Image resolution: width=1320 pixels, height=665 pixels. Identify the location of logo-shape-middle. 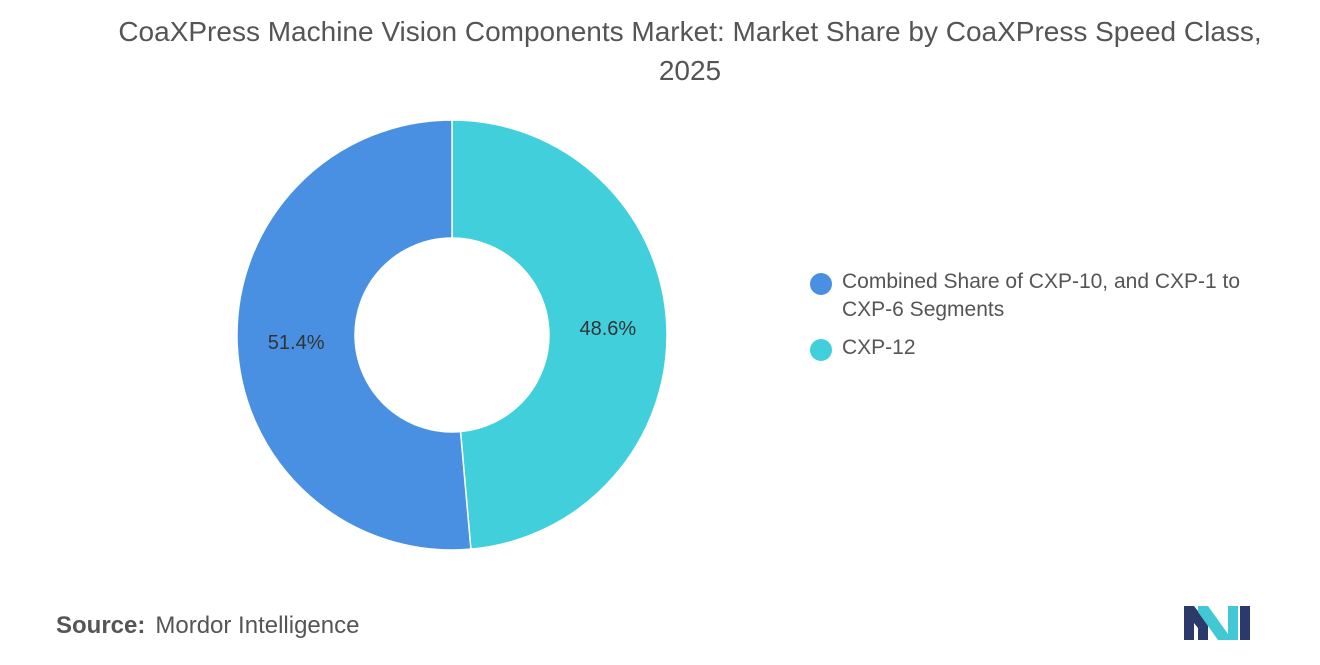
(1213, 623).